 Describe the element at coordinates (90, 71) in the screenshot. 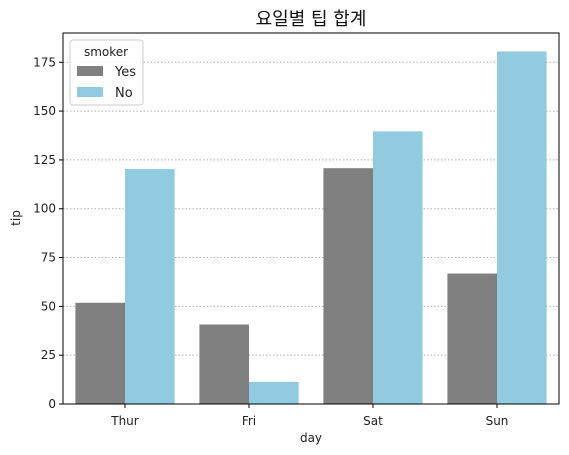

I see `legend-swatch-yes` at that location.